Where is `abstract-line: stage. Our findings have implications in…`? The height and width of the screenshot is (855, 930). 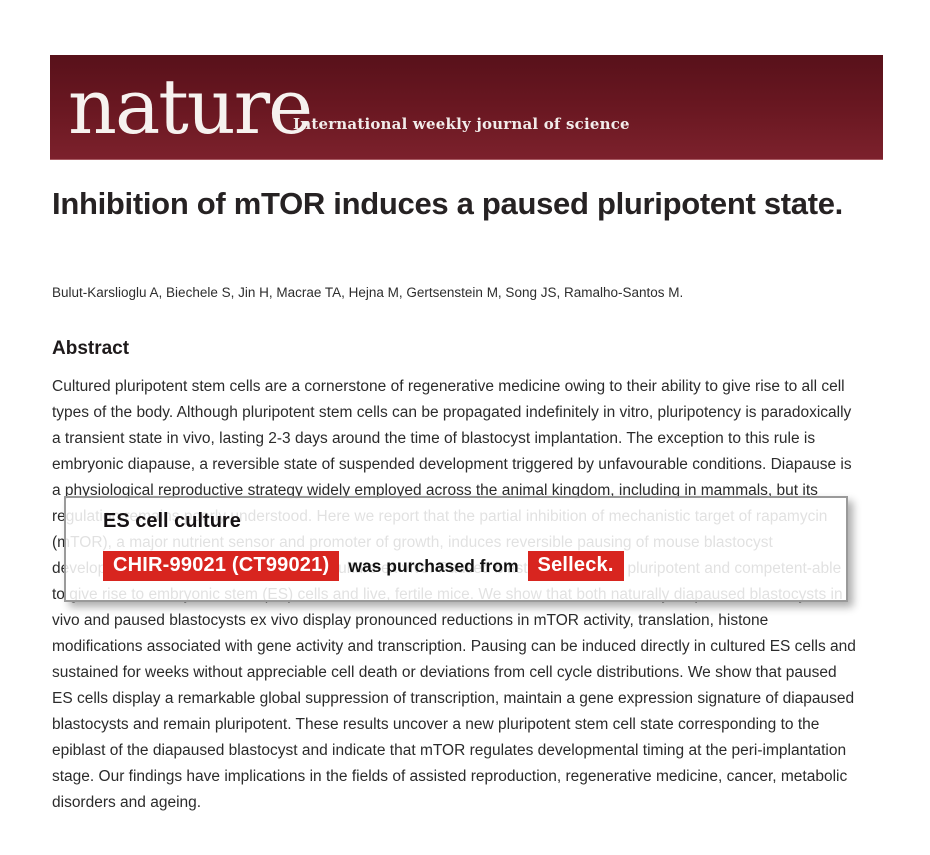
abstract-line: stage. Our findings have implications in… is located at coordinates (450, 776).